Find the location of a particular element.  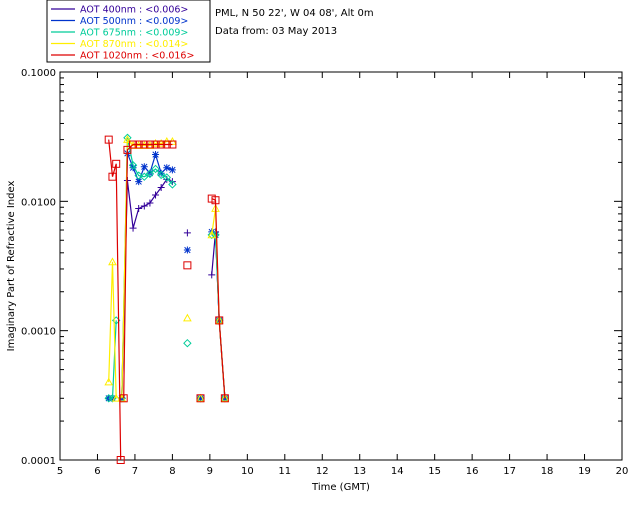

site-info: PML, N 50 22', W 04 08', Alt 0m is located at coordinates (294, 13).